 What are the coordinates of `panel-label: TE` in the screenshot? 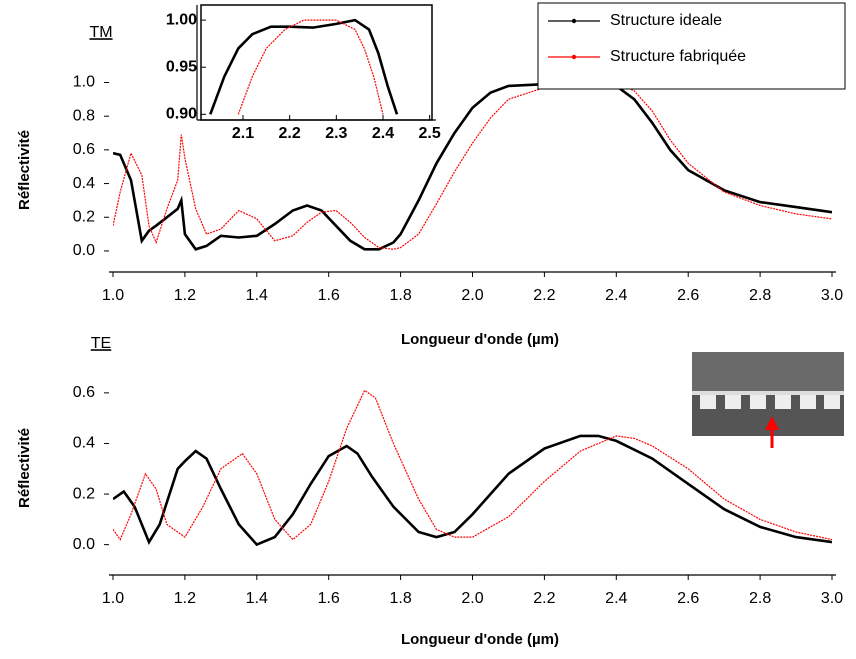 It's located at (101, 343).